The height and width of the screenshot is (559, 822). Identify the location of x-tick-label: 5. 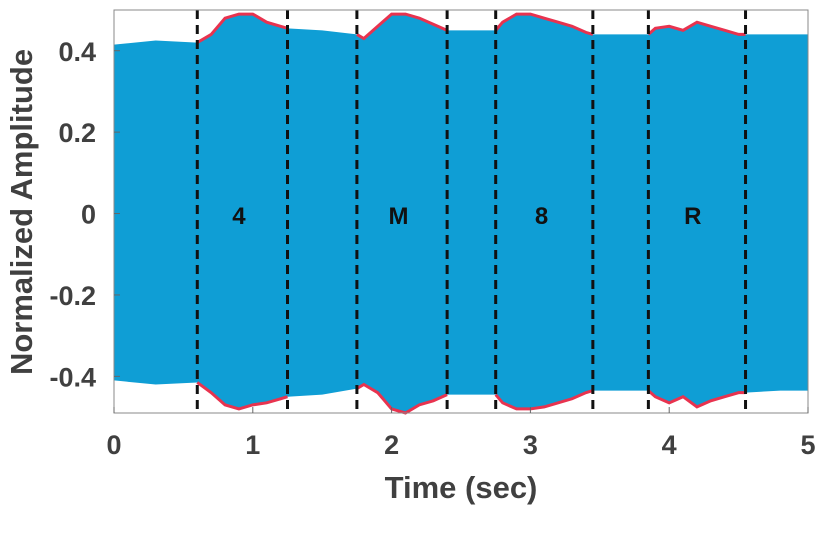
(807, 445).